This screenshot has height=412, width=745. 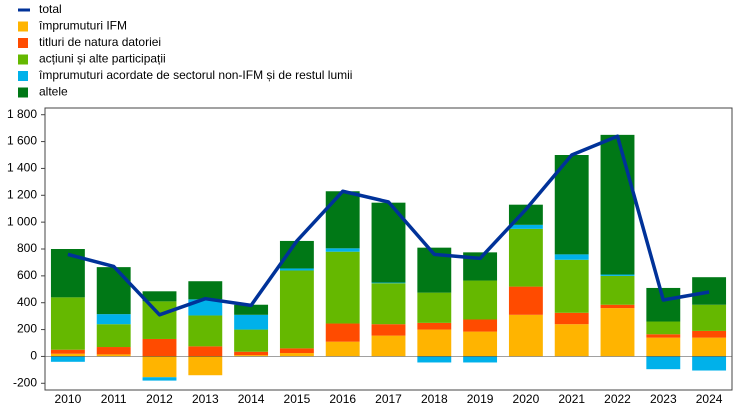 I want to click on y-tick-label: 0, so click(x=33, y=356).